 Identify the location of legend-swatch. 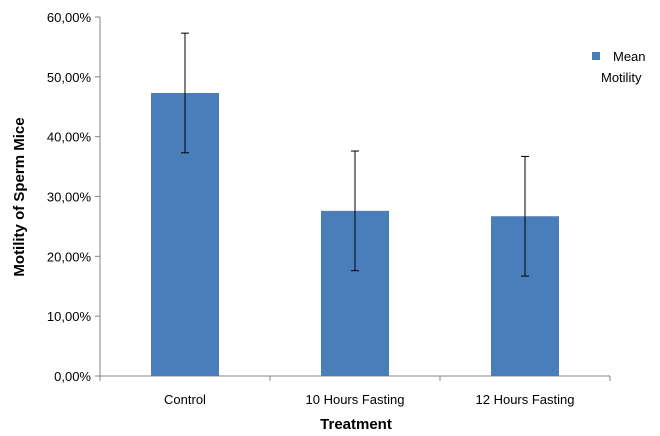
(596, 56).